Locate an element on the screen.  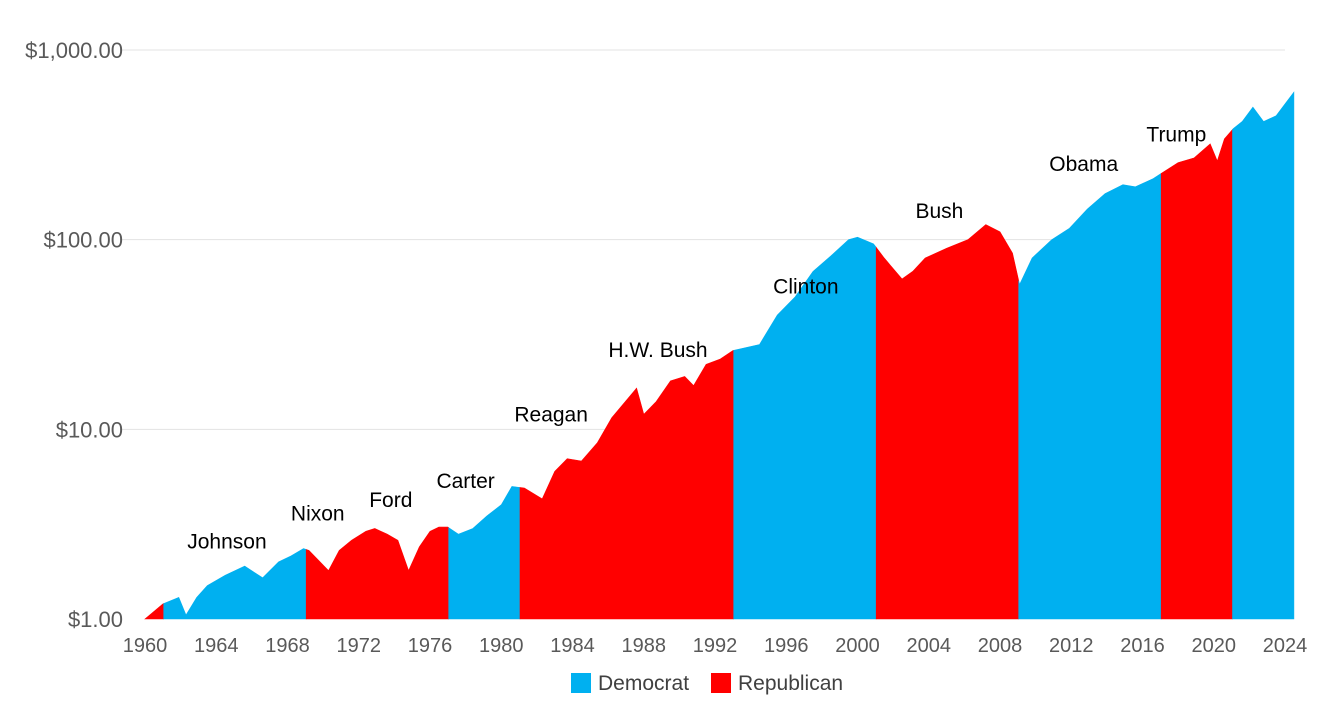
legend-swatch-democrat is located at coordinates (581, 683).